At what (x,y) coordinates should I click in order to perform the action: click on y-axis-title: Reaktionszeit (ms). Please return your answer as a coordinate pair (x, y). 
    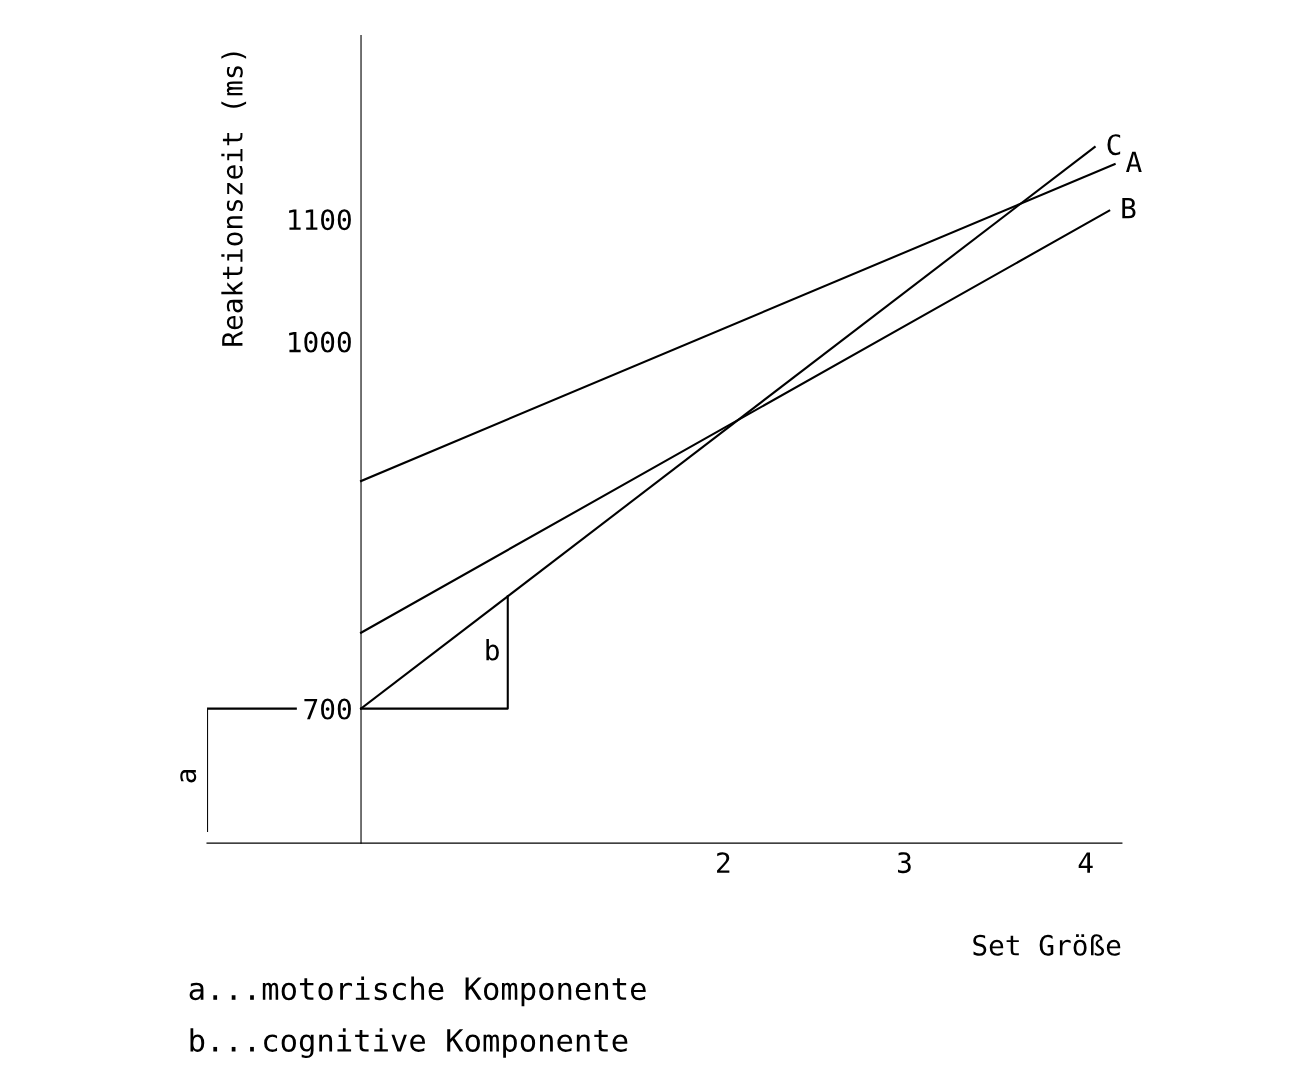
    Looking at the image, I should click on (234, 199).